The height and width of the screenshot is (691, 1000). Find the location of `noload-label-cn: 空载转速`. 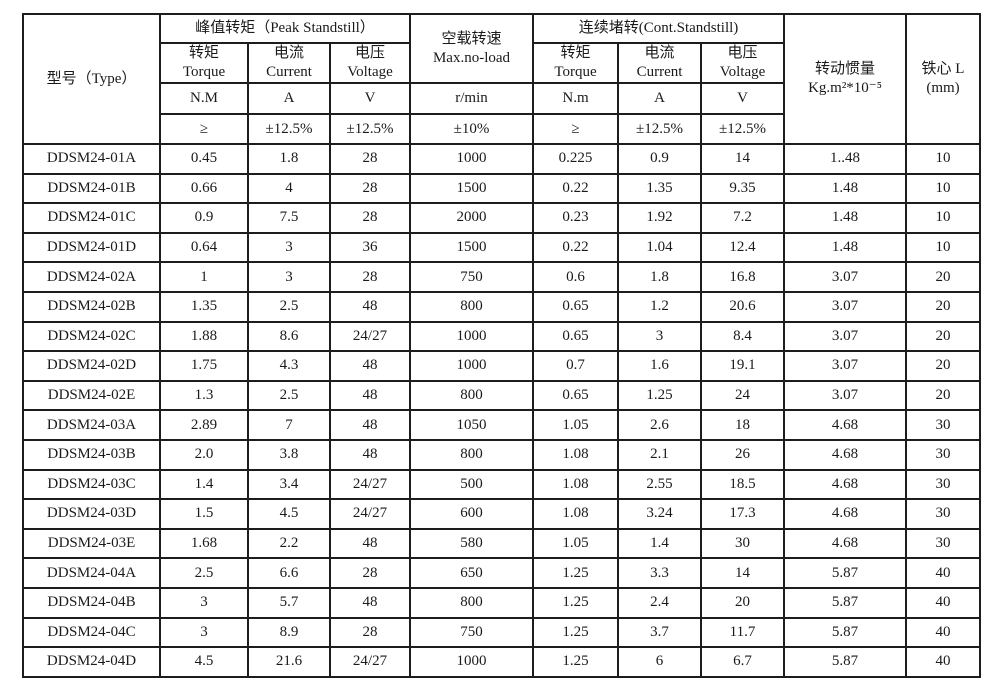

noload-label-cn: 空载转速 is located at coordinates (471, 38).